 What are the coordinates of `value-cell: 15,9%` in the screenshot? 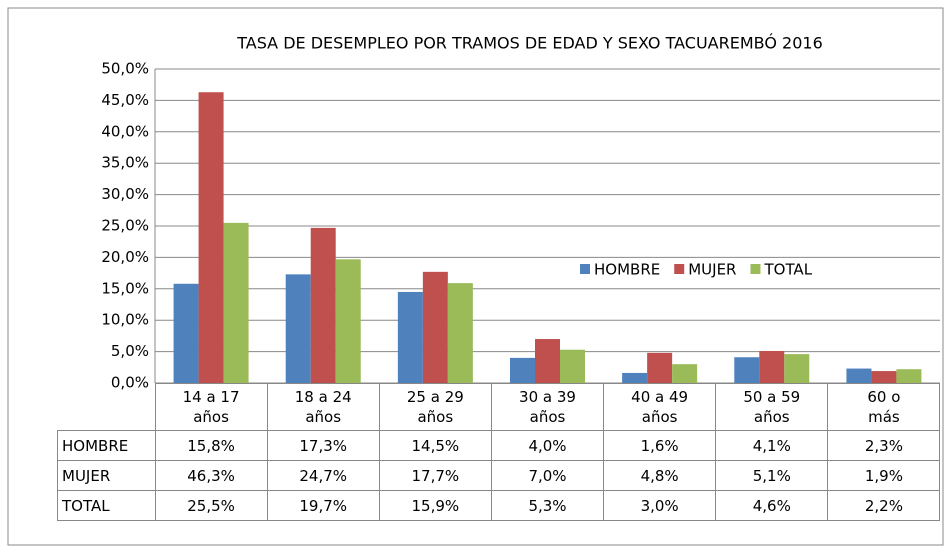 It's located at (435, 505).